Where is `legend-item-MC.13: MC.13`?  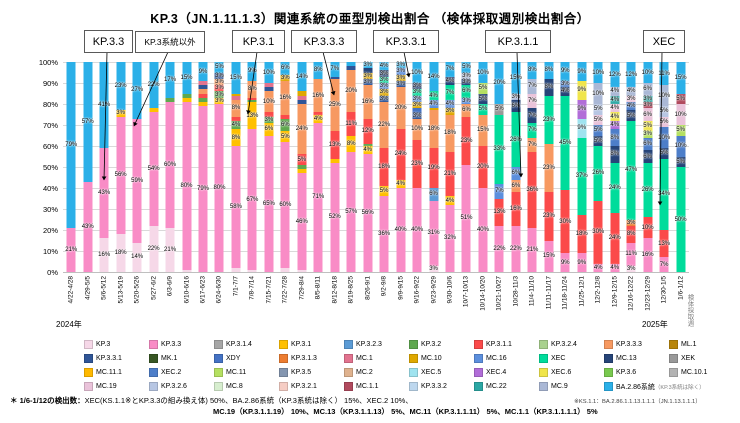 legend-item-MC.13: MC.13 is located at coordinates (636, 358).